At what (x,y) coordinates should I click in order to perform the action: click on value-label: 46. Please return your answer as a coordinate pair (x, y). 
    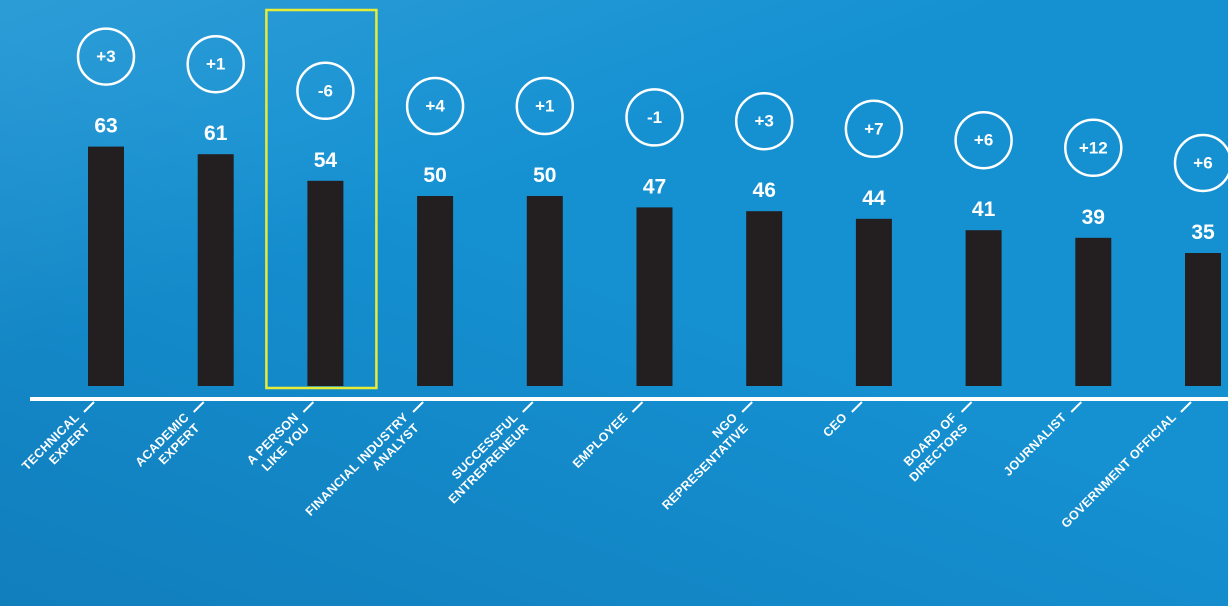
    Looking at the image, I should click on (764, 190).